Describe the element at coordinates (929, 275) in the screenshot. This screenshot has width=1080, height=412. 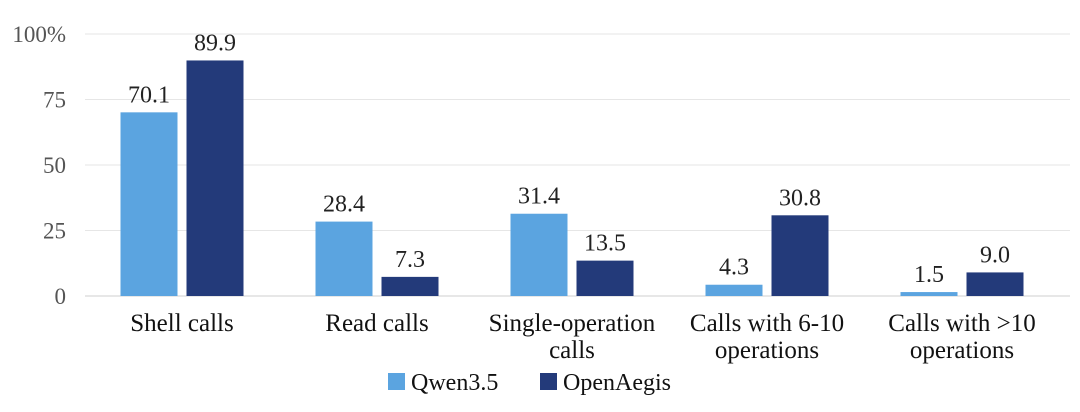
I see `data-label: 1.5` at that location.